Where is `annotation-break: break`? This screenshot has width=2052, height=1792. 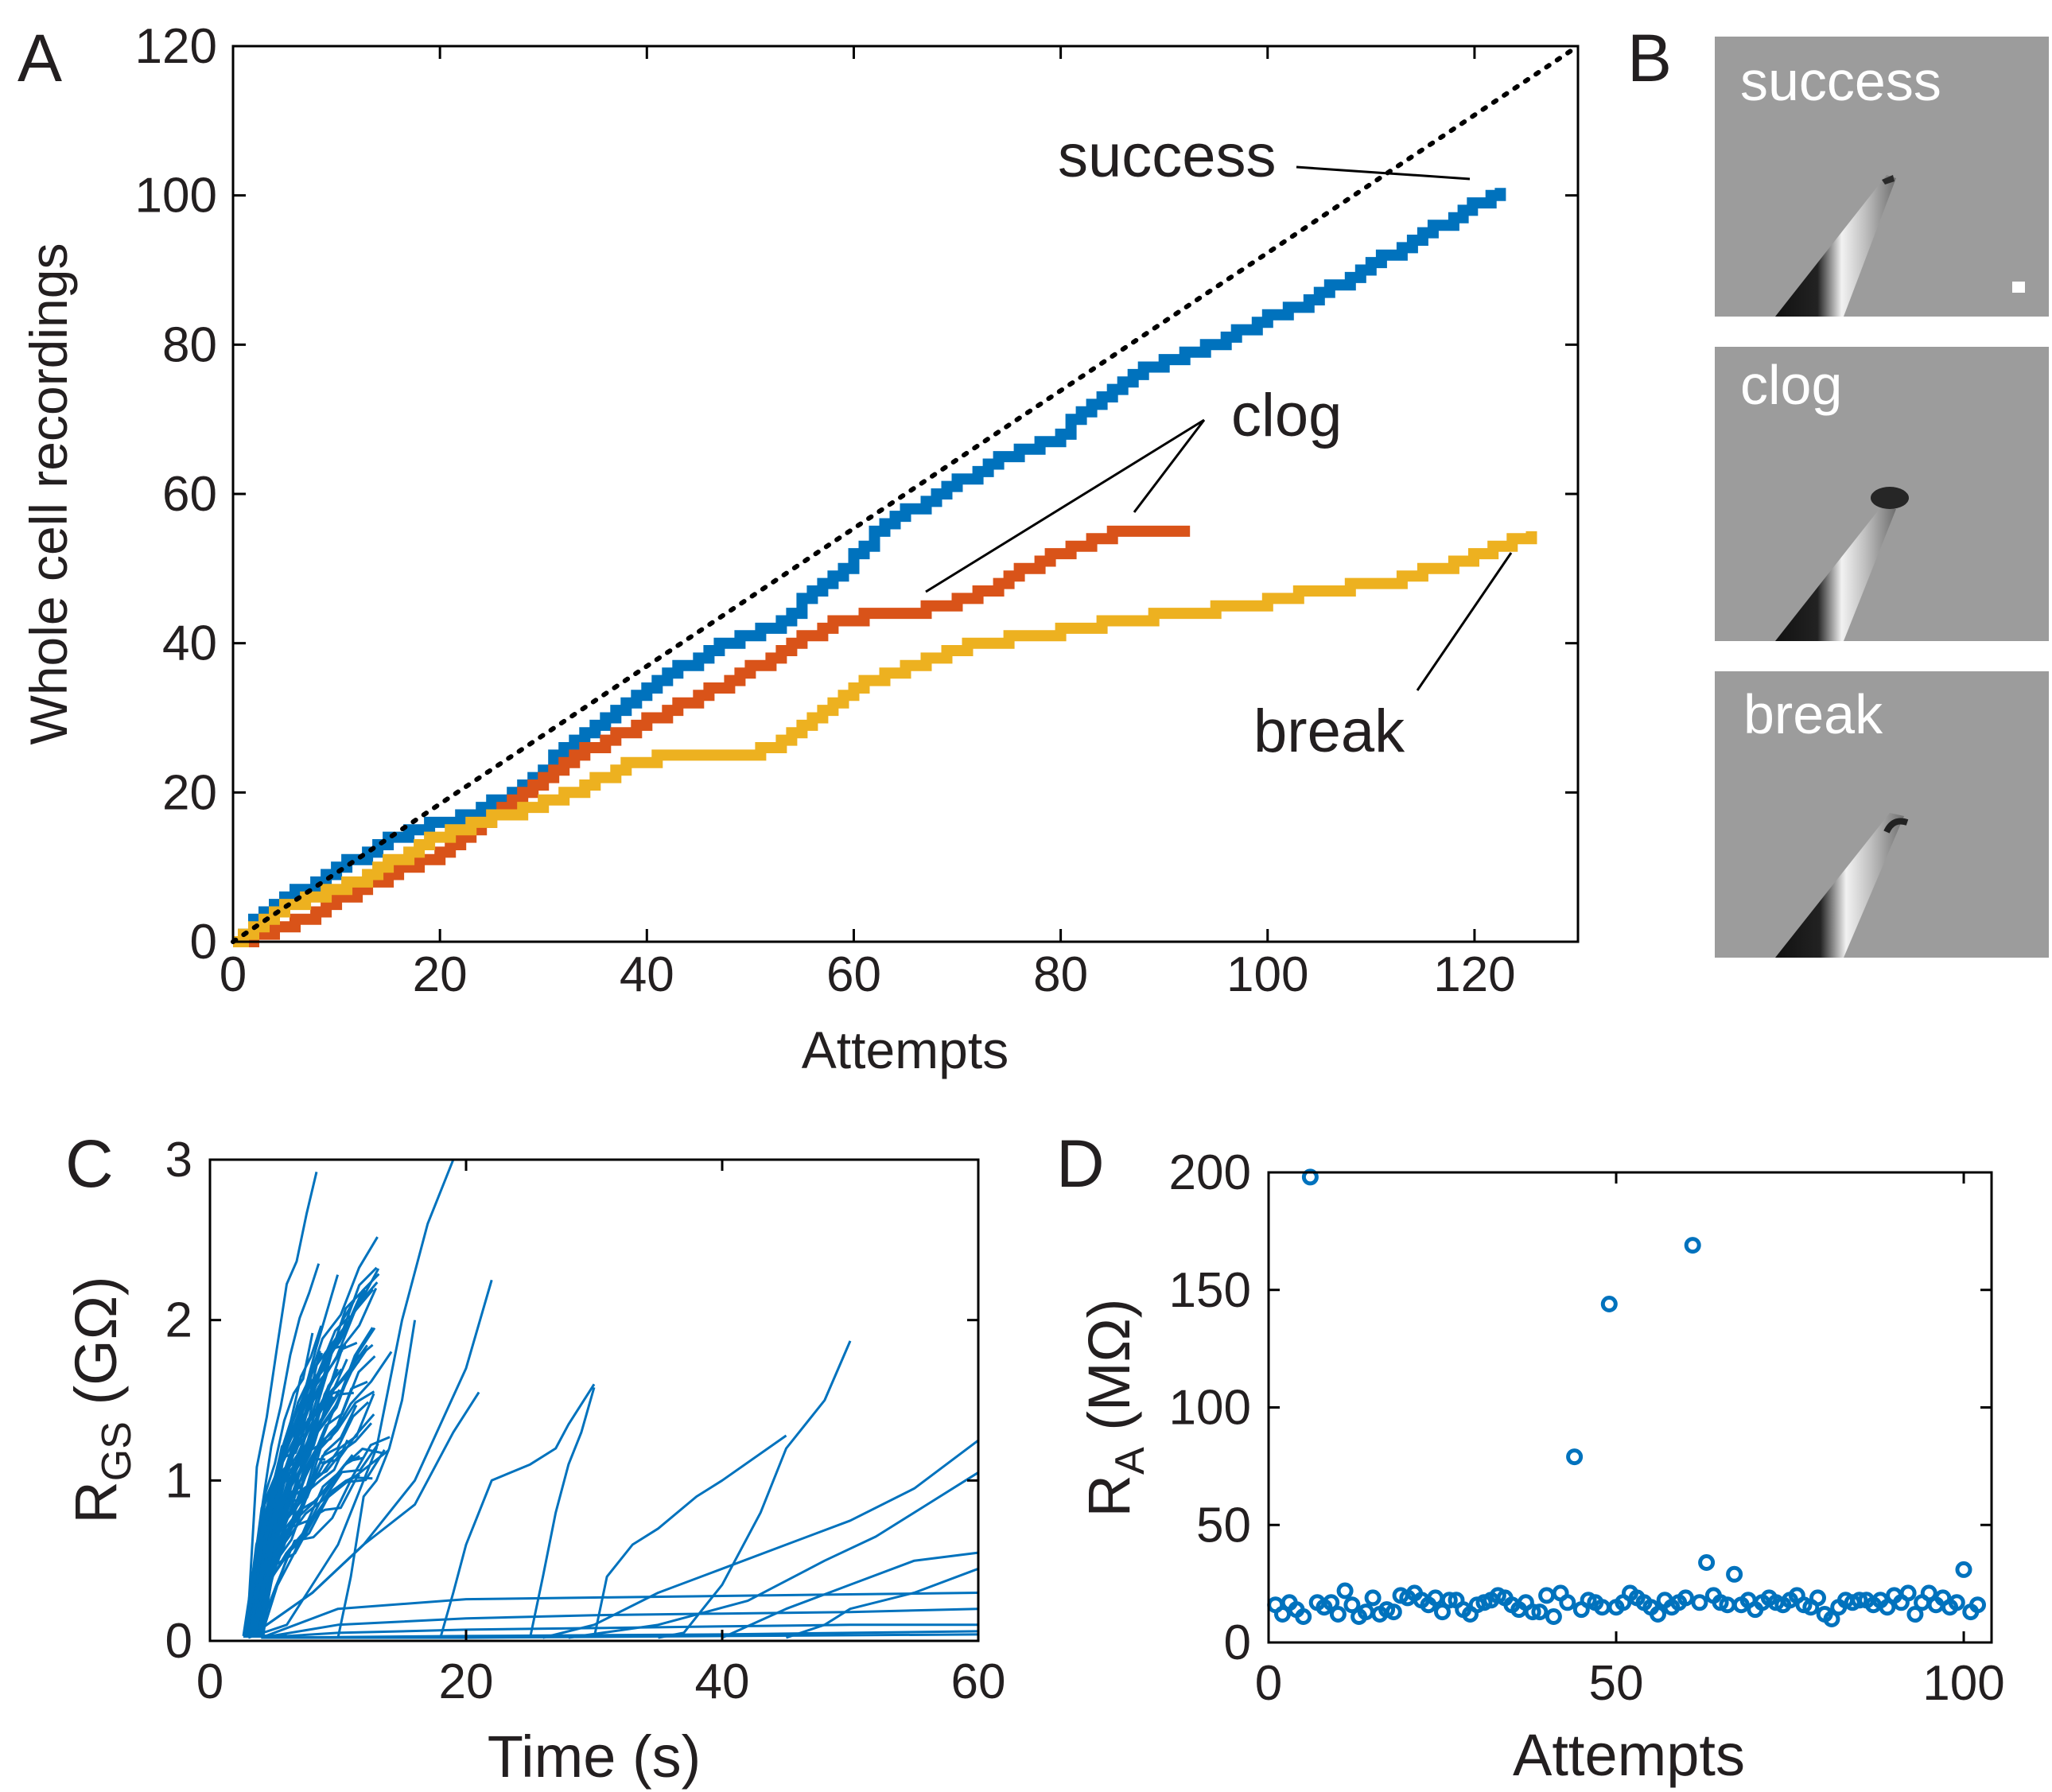
annotation-break: break is located at coordinates (1329, 731).